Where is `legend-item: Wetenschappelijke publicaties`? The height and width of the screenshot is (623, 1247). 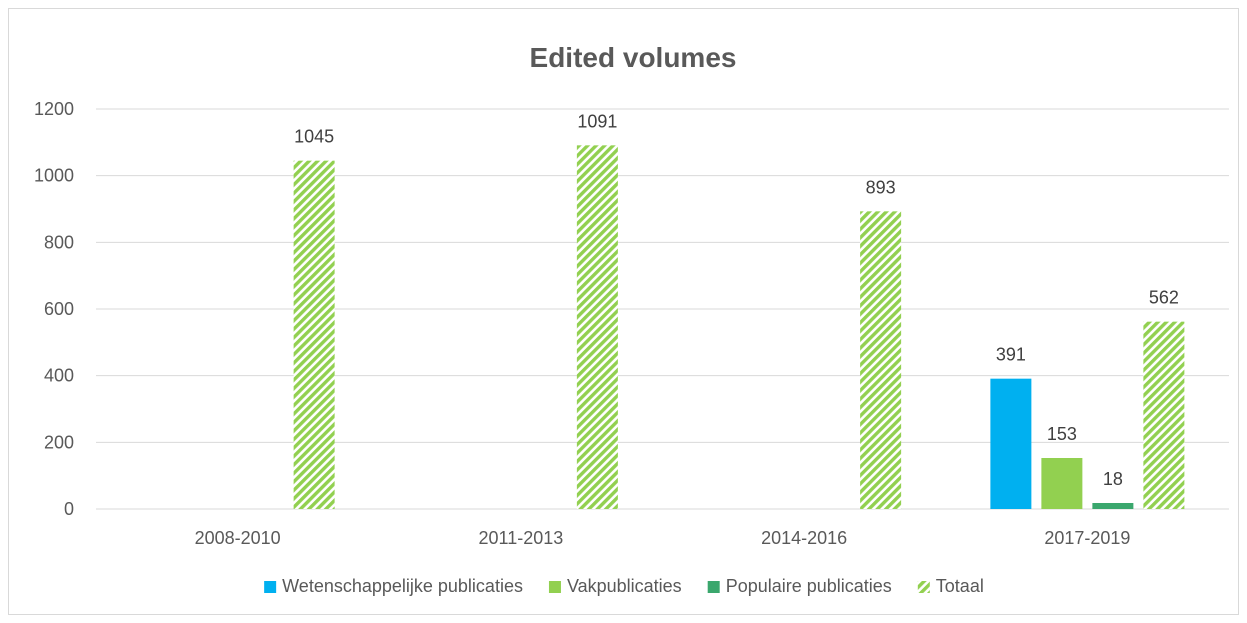 legend-item: Wetenschappelijke publicaties is located at coordinates (393, 586).